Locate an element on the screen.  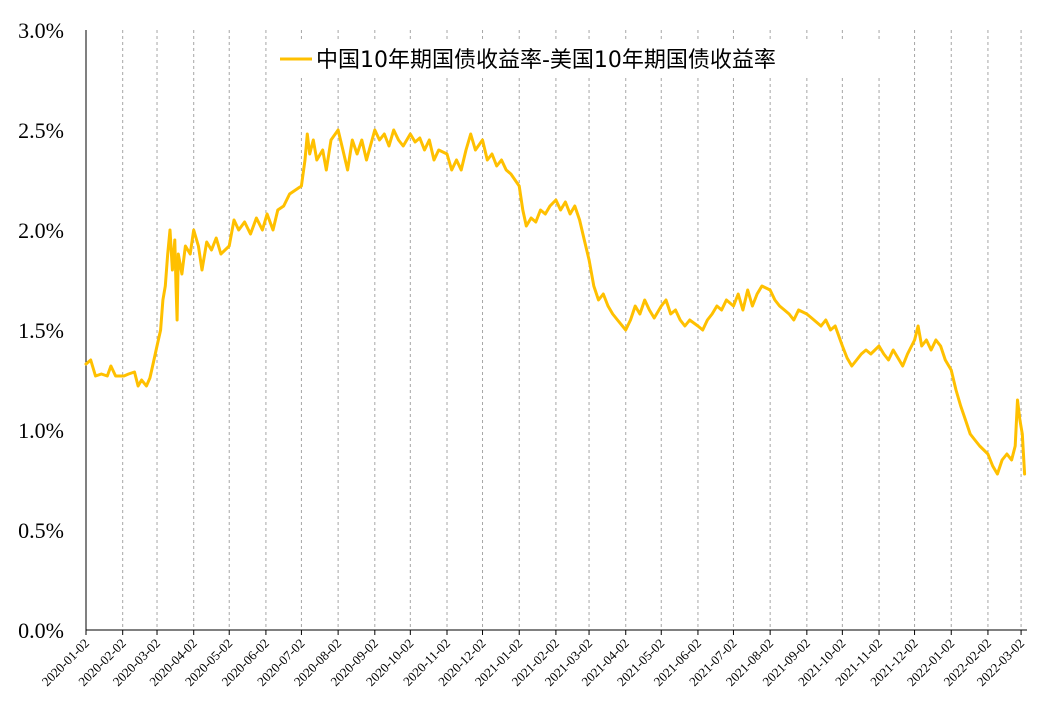
legend-background is located at coordinates (592, 59).